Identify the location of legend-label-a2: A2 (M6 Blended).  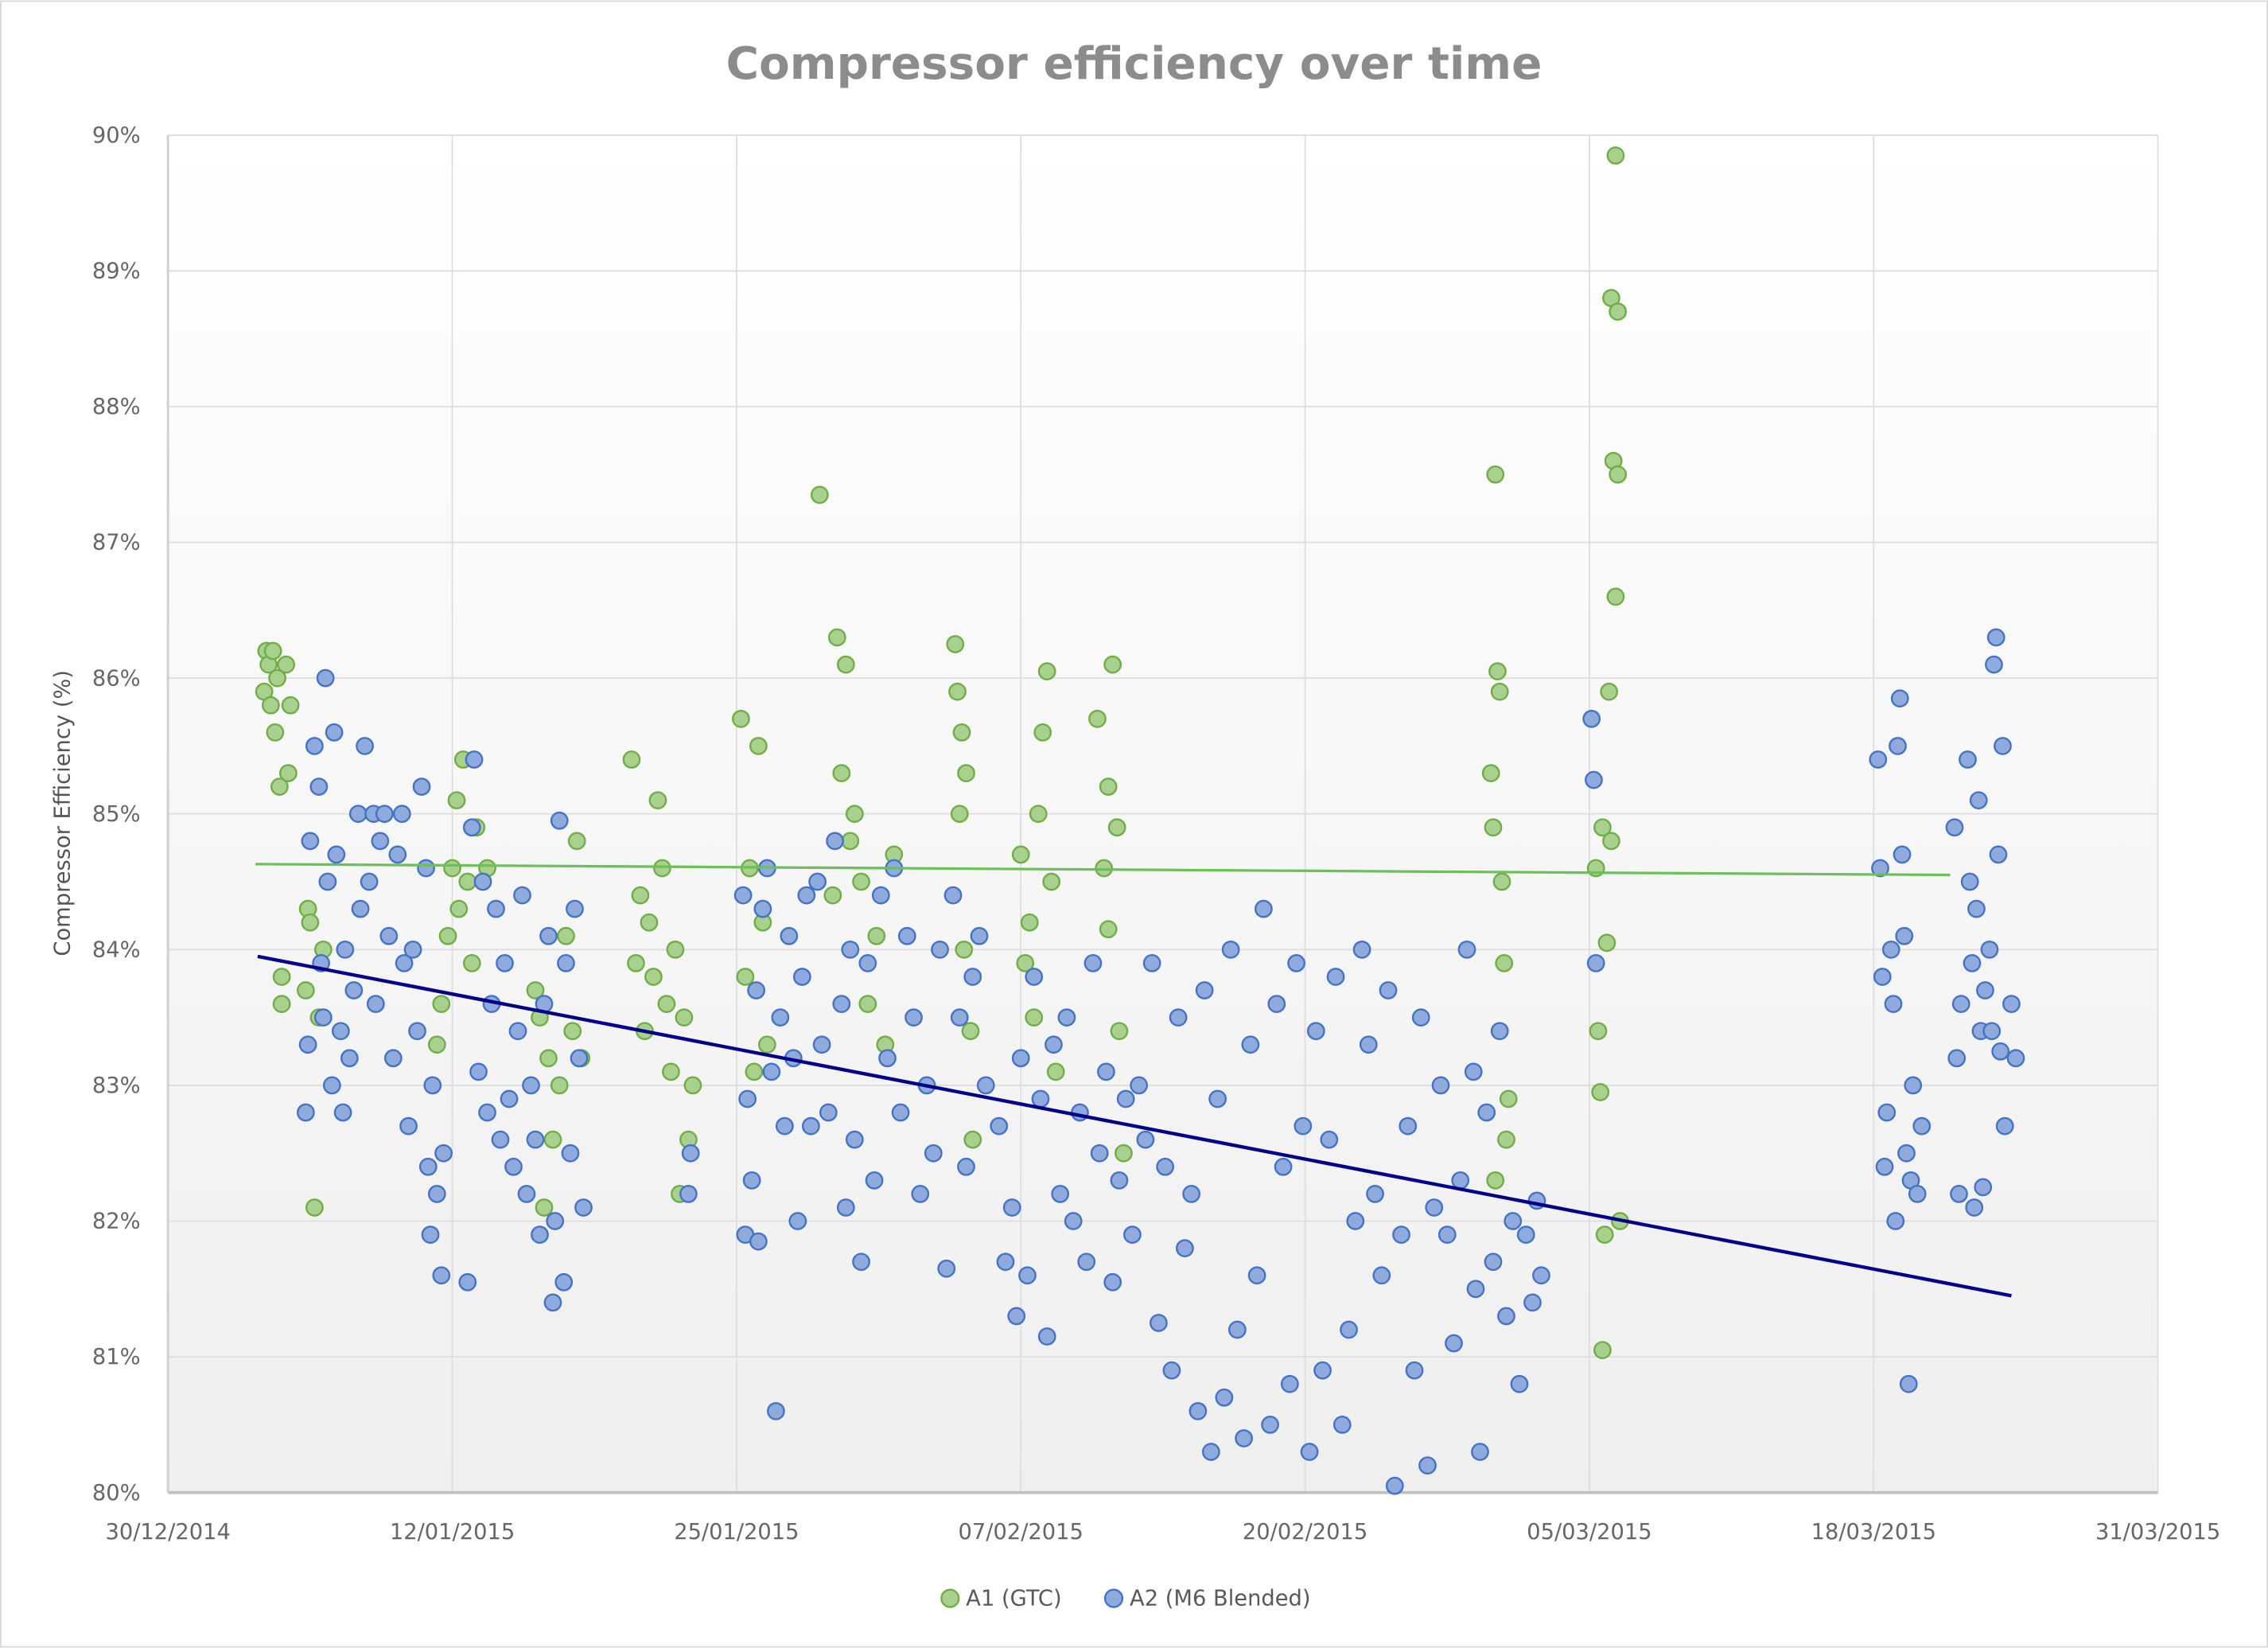
(1220, 1599).